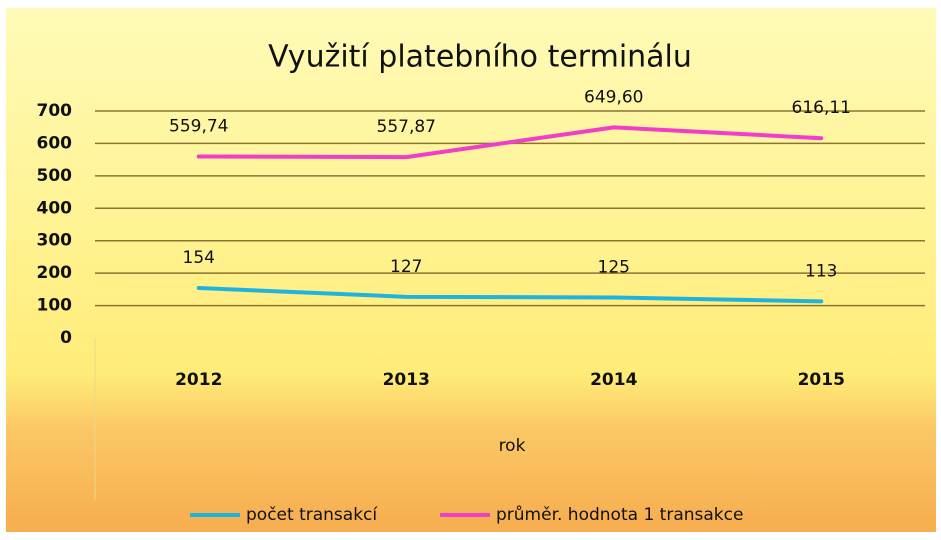  What do you see at coordinates (614, 267) in the screenshot?
I see `data-label: 125` at bounding box center [614, 267].